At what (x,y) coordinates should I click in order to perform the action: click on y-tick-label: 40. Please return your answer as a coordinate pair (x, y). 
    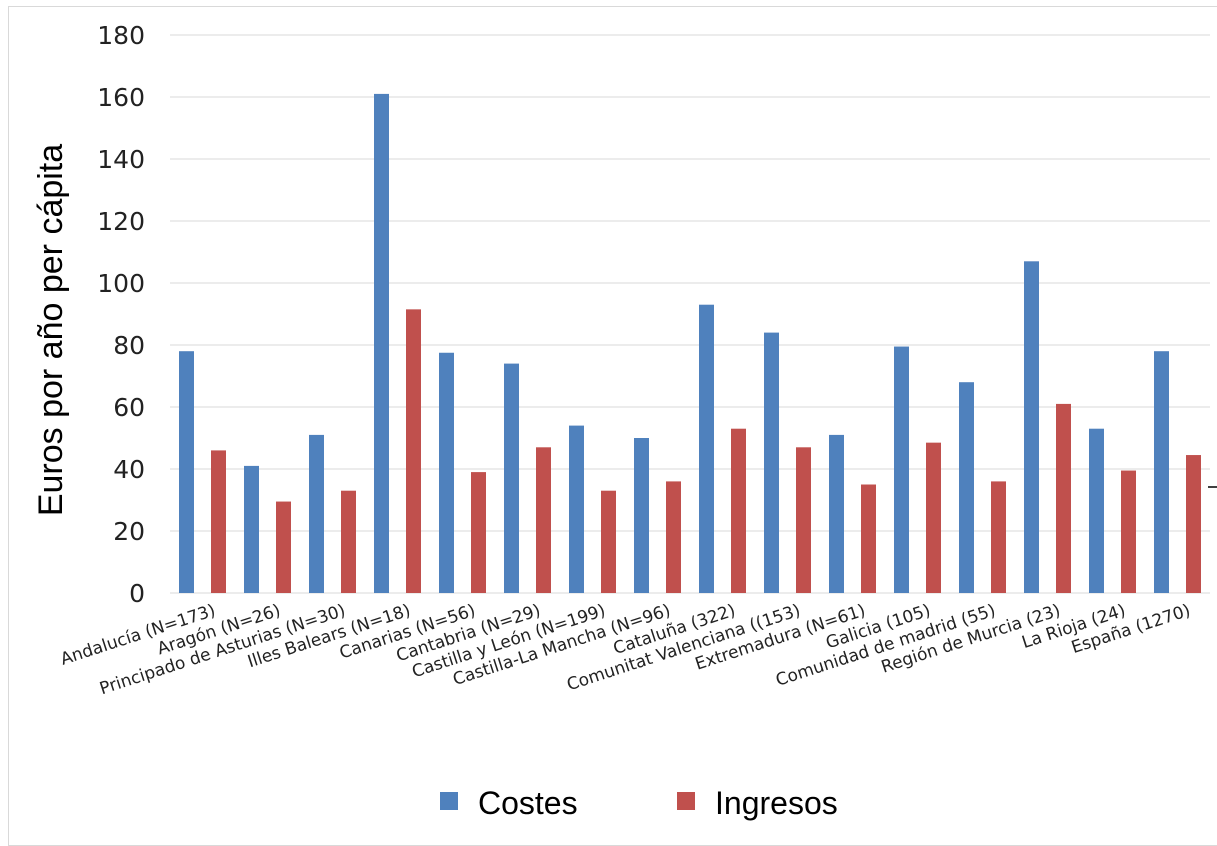
    Looking at the image, I should click on (129, 469).